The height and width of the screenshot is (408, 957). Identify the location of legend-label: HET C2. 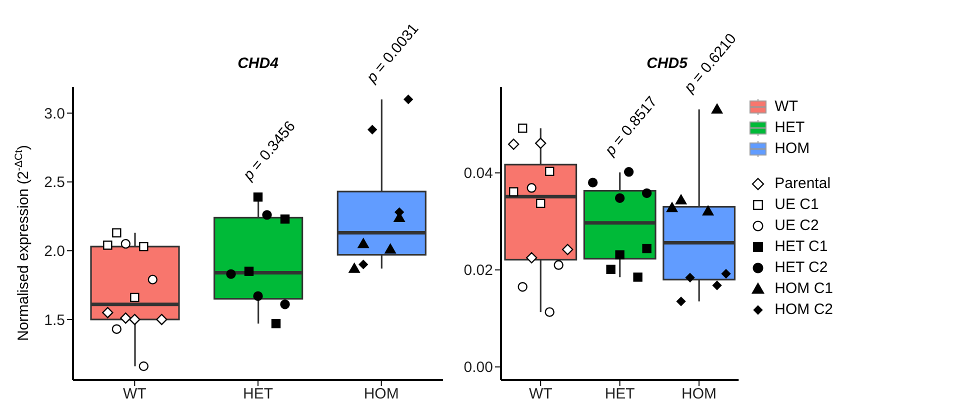
(801, 267).